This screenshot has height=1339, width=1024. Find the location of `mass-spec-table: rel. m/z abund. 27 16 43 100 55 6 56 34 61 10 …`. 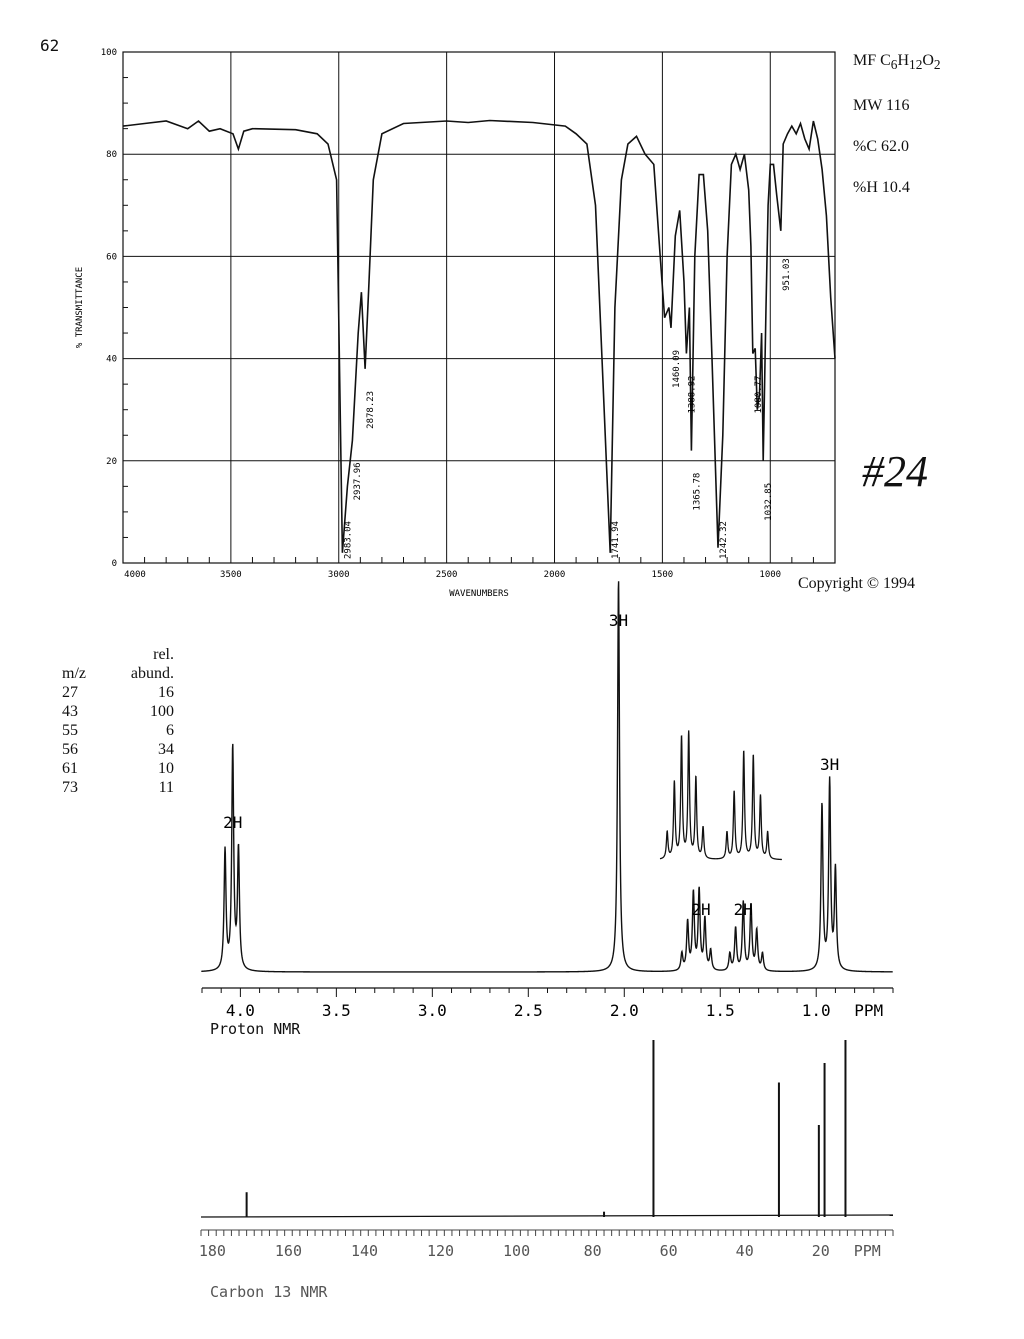

mass-spec-table: rel. m/z abund. 27 16 43 100 55 6 56 34 61 10 … is located at coordinates (118, 721).